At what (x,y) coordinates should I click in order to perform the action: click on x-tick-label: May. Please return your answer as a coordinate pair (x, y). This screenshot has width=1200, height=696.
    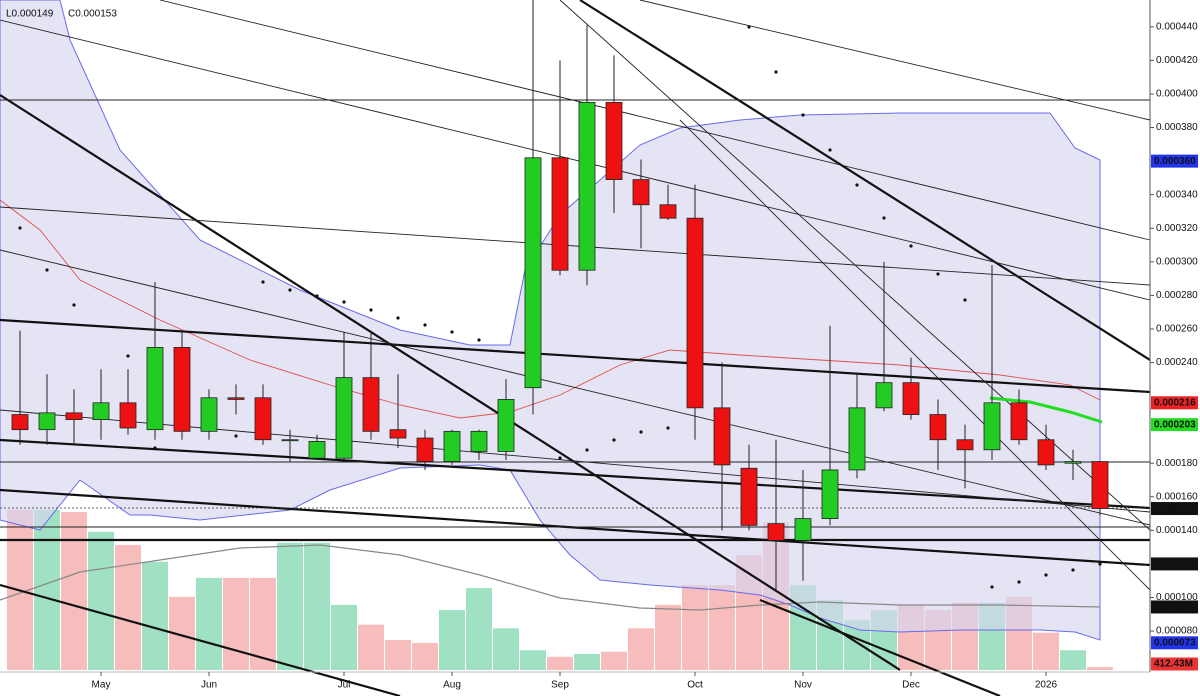
    Looking at the image, I should click on (101, 685).